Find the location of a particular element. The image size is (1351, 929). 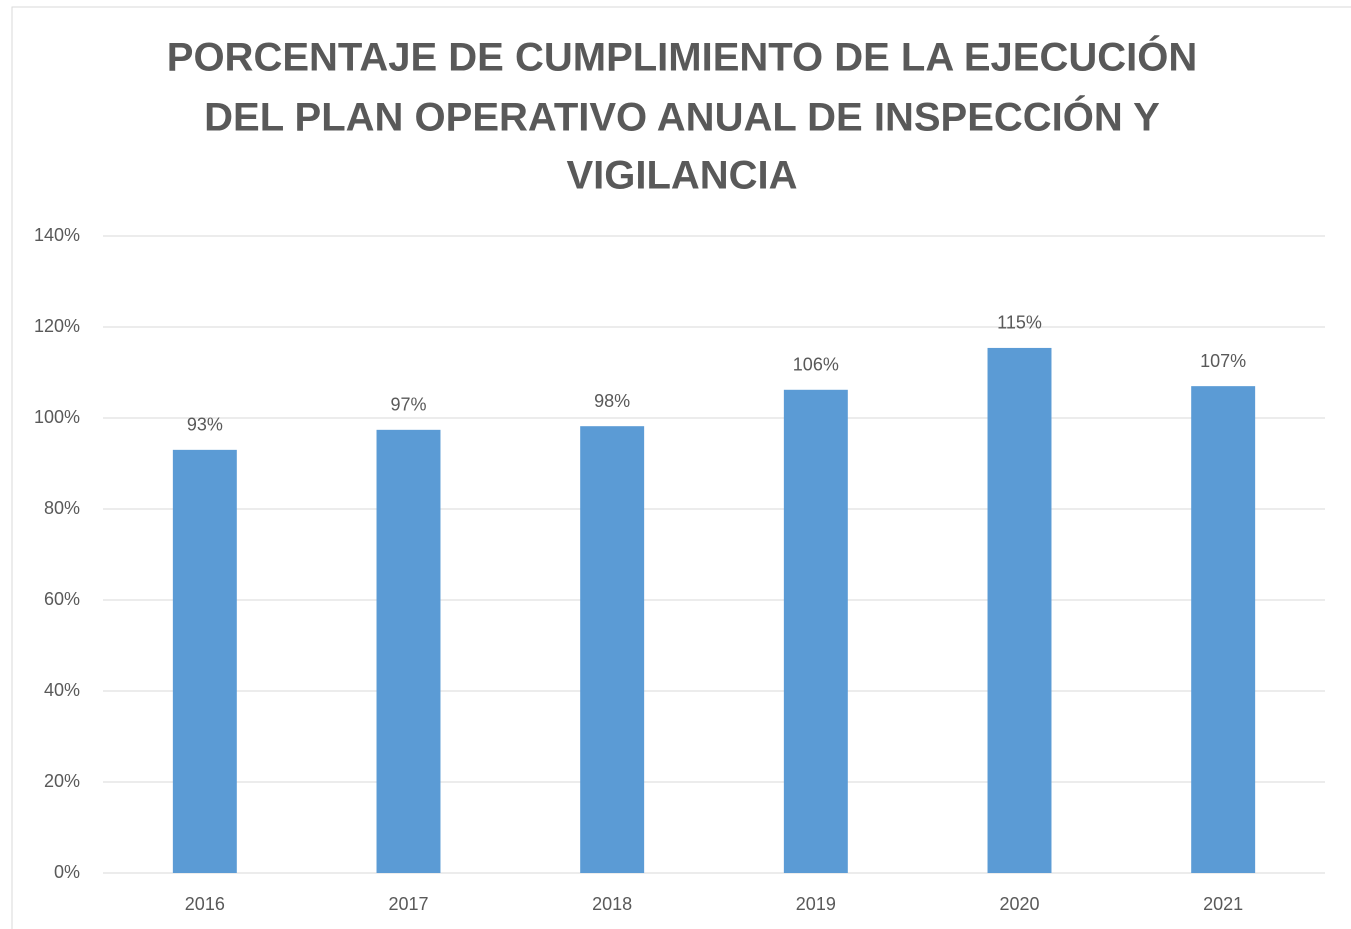

x-tick-label: 2020 is located at coordinates (1019, 904).